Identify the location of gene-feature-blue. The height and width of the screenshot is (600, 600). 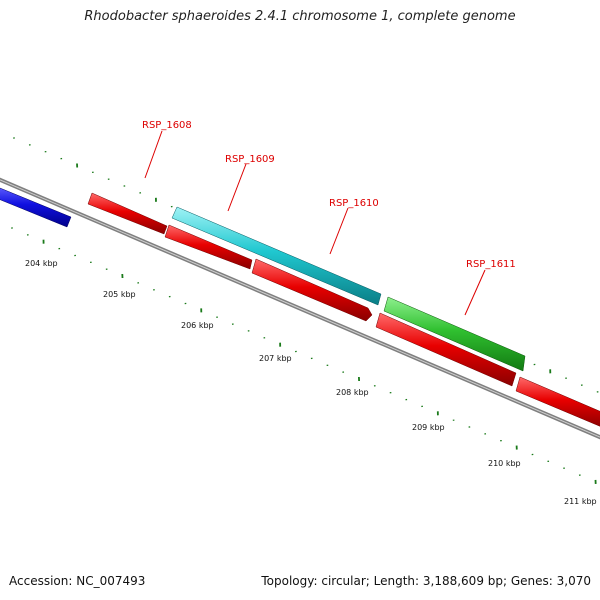
(36, 207).